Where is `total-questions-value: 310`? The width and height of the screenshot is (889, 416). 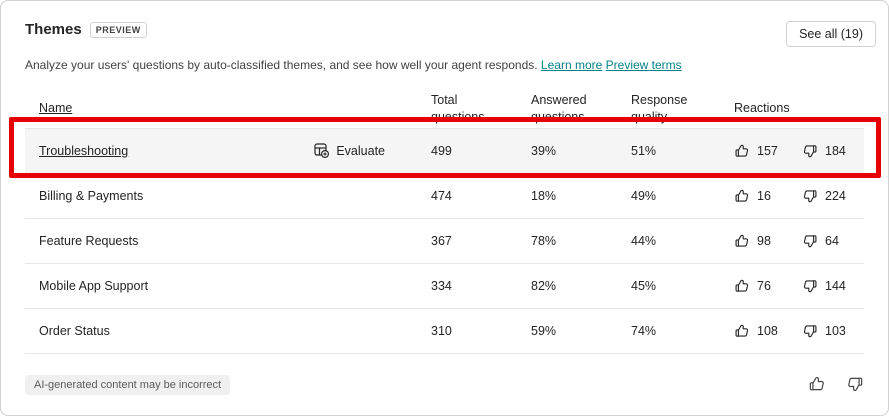 total-questions-value: 310 is located at coordinates (441, 331).